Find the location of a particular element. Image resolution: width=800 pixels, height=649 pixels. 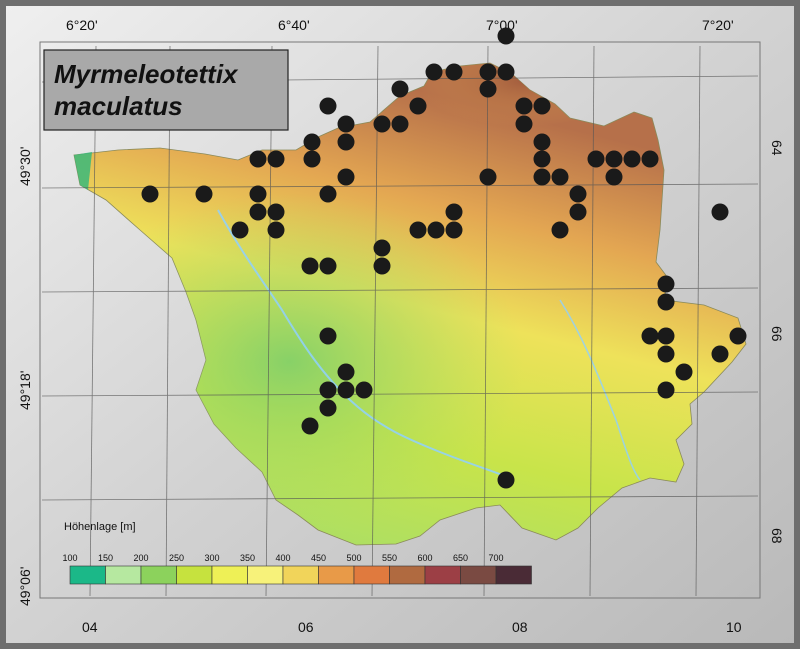

legend-tick-label: 300 is located at coordinates (211, 558).